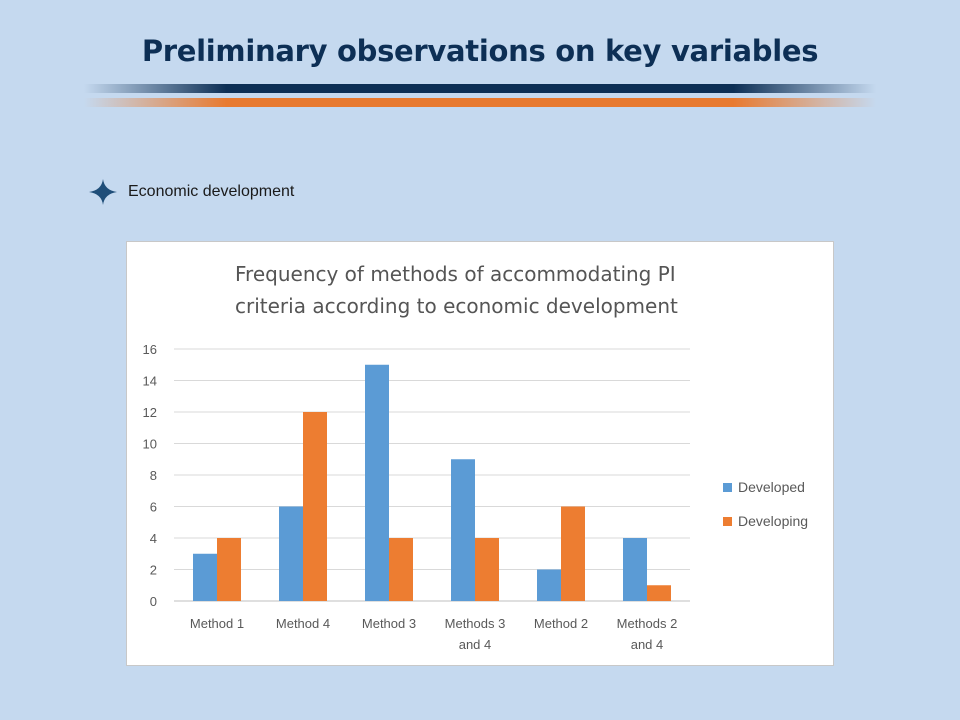  Describe the element at coordinates (103, 192) in the screenshot. I see `four-point-star-icon` at that location.